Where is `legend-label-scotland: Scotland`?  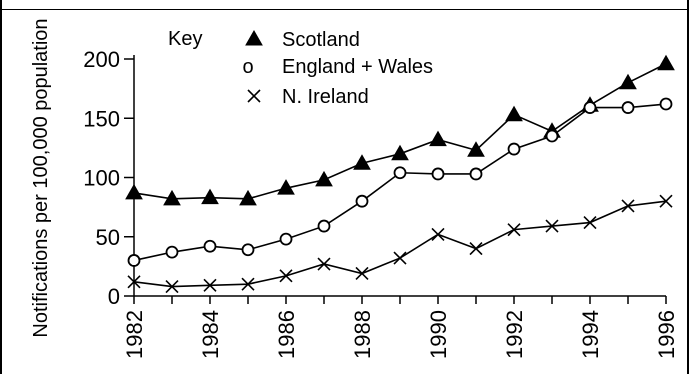 legend-label-scotland: Scotland is located at coordinates (321, 40).